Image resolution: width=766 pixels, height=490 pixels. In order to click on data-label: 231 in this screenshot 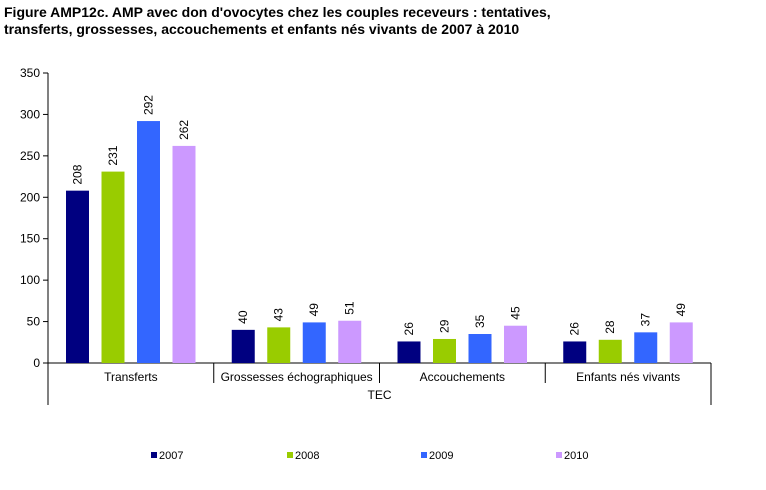, I will do `click(113, 155)`.